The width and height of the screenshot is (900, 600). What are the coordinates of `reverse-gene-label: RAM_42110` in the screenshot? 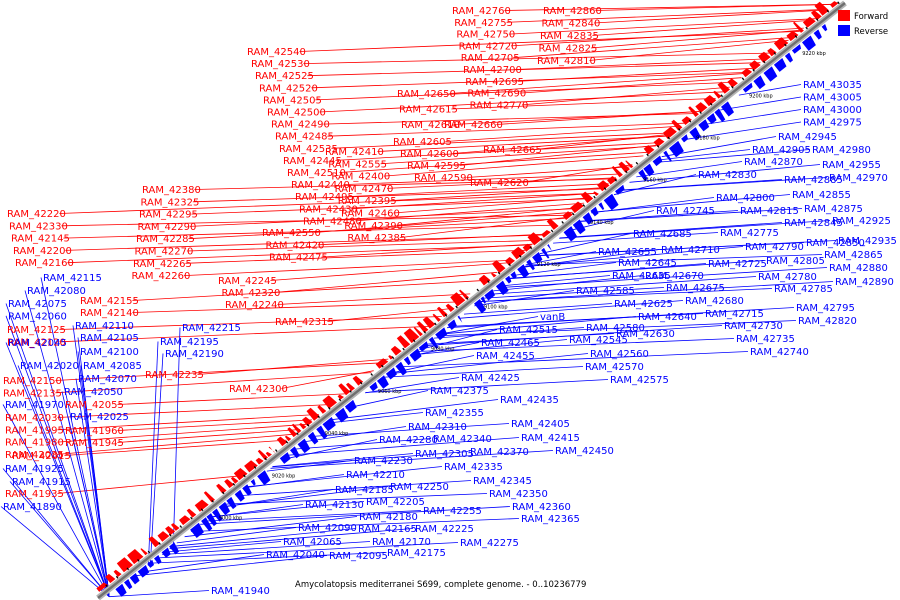 It's located at (104, 326).